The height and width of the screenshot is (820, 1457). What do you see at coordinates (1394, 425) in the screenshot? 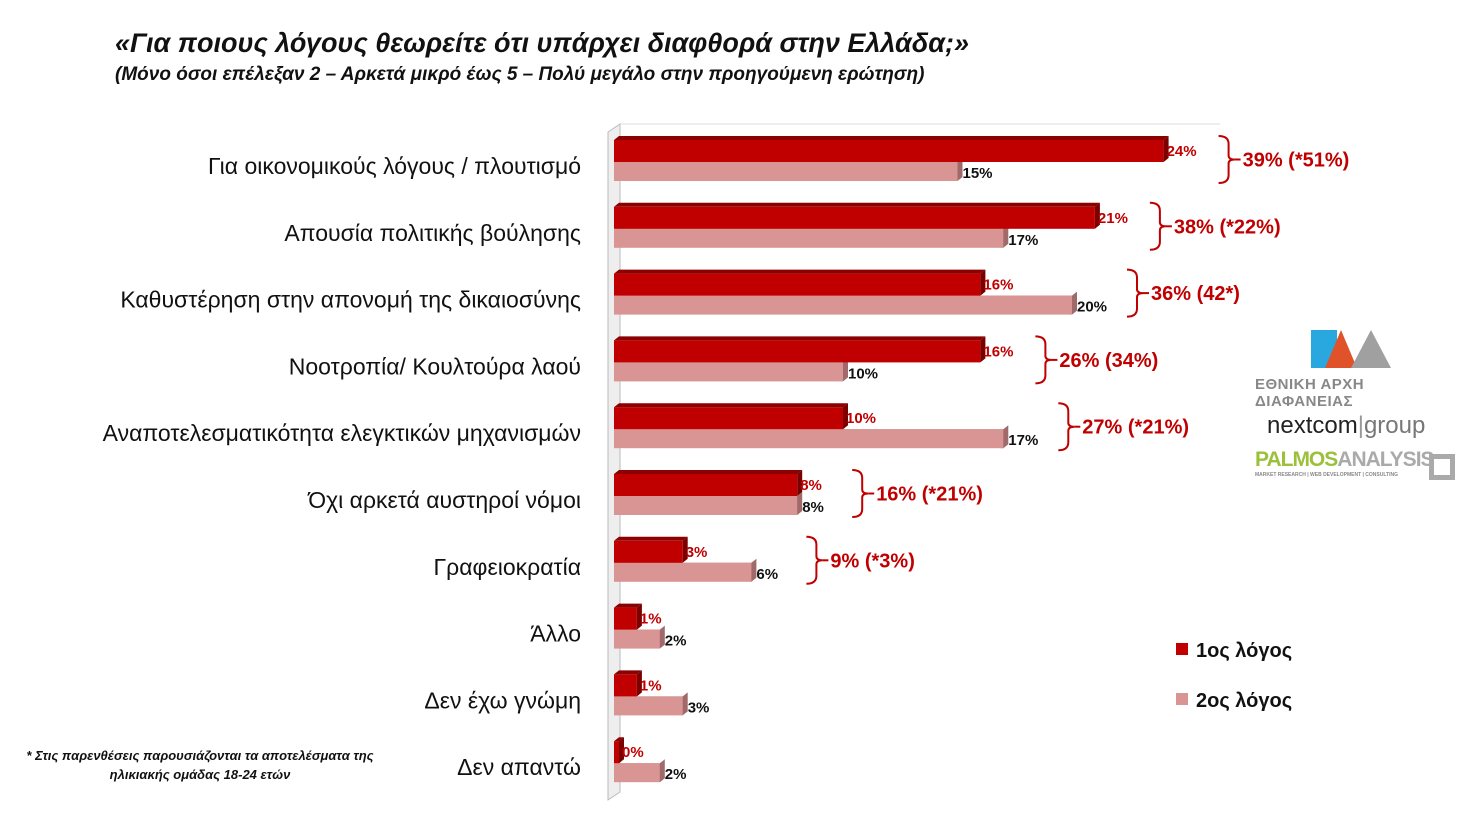
I see `nextcom-group: group` at bounding box center [1394, 425].